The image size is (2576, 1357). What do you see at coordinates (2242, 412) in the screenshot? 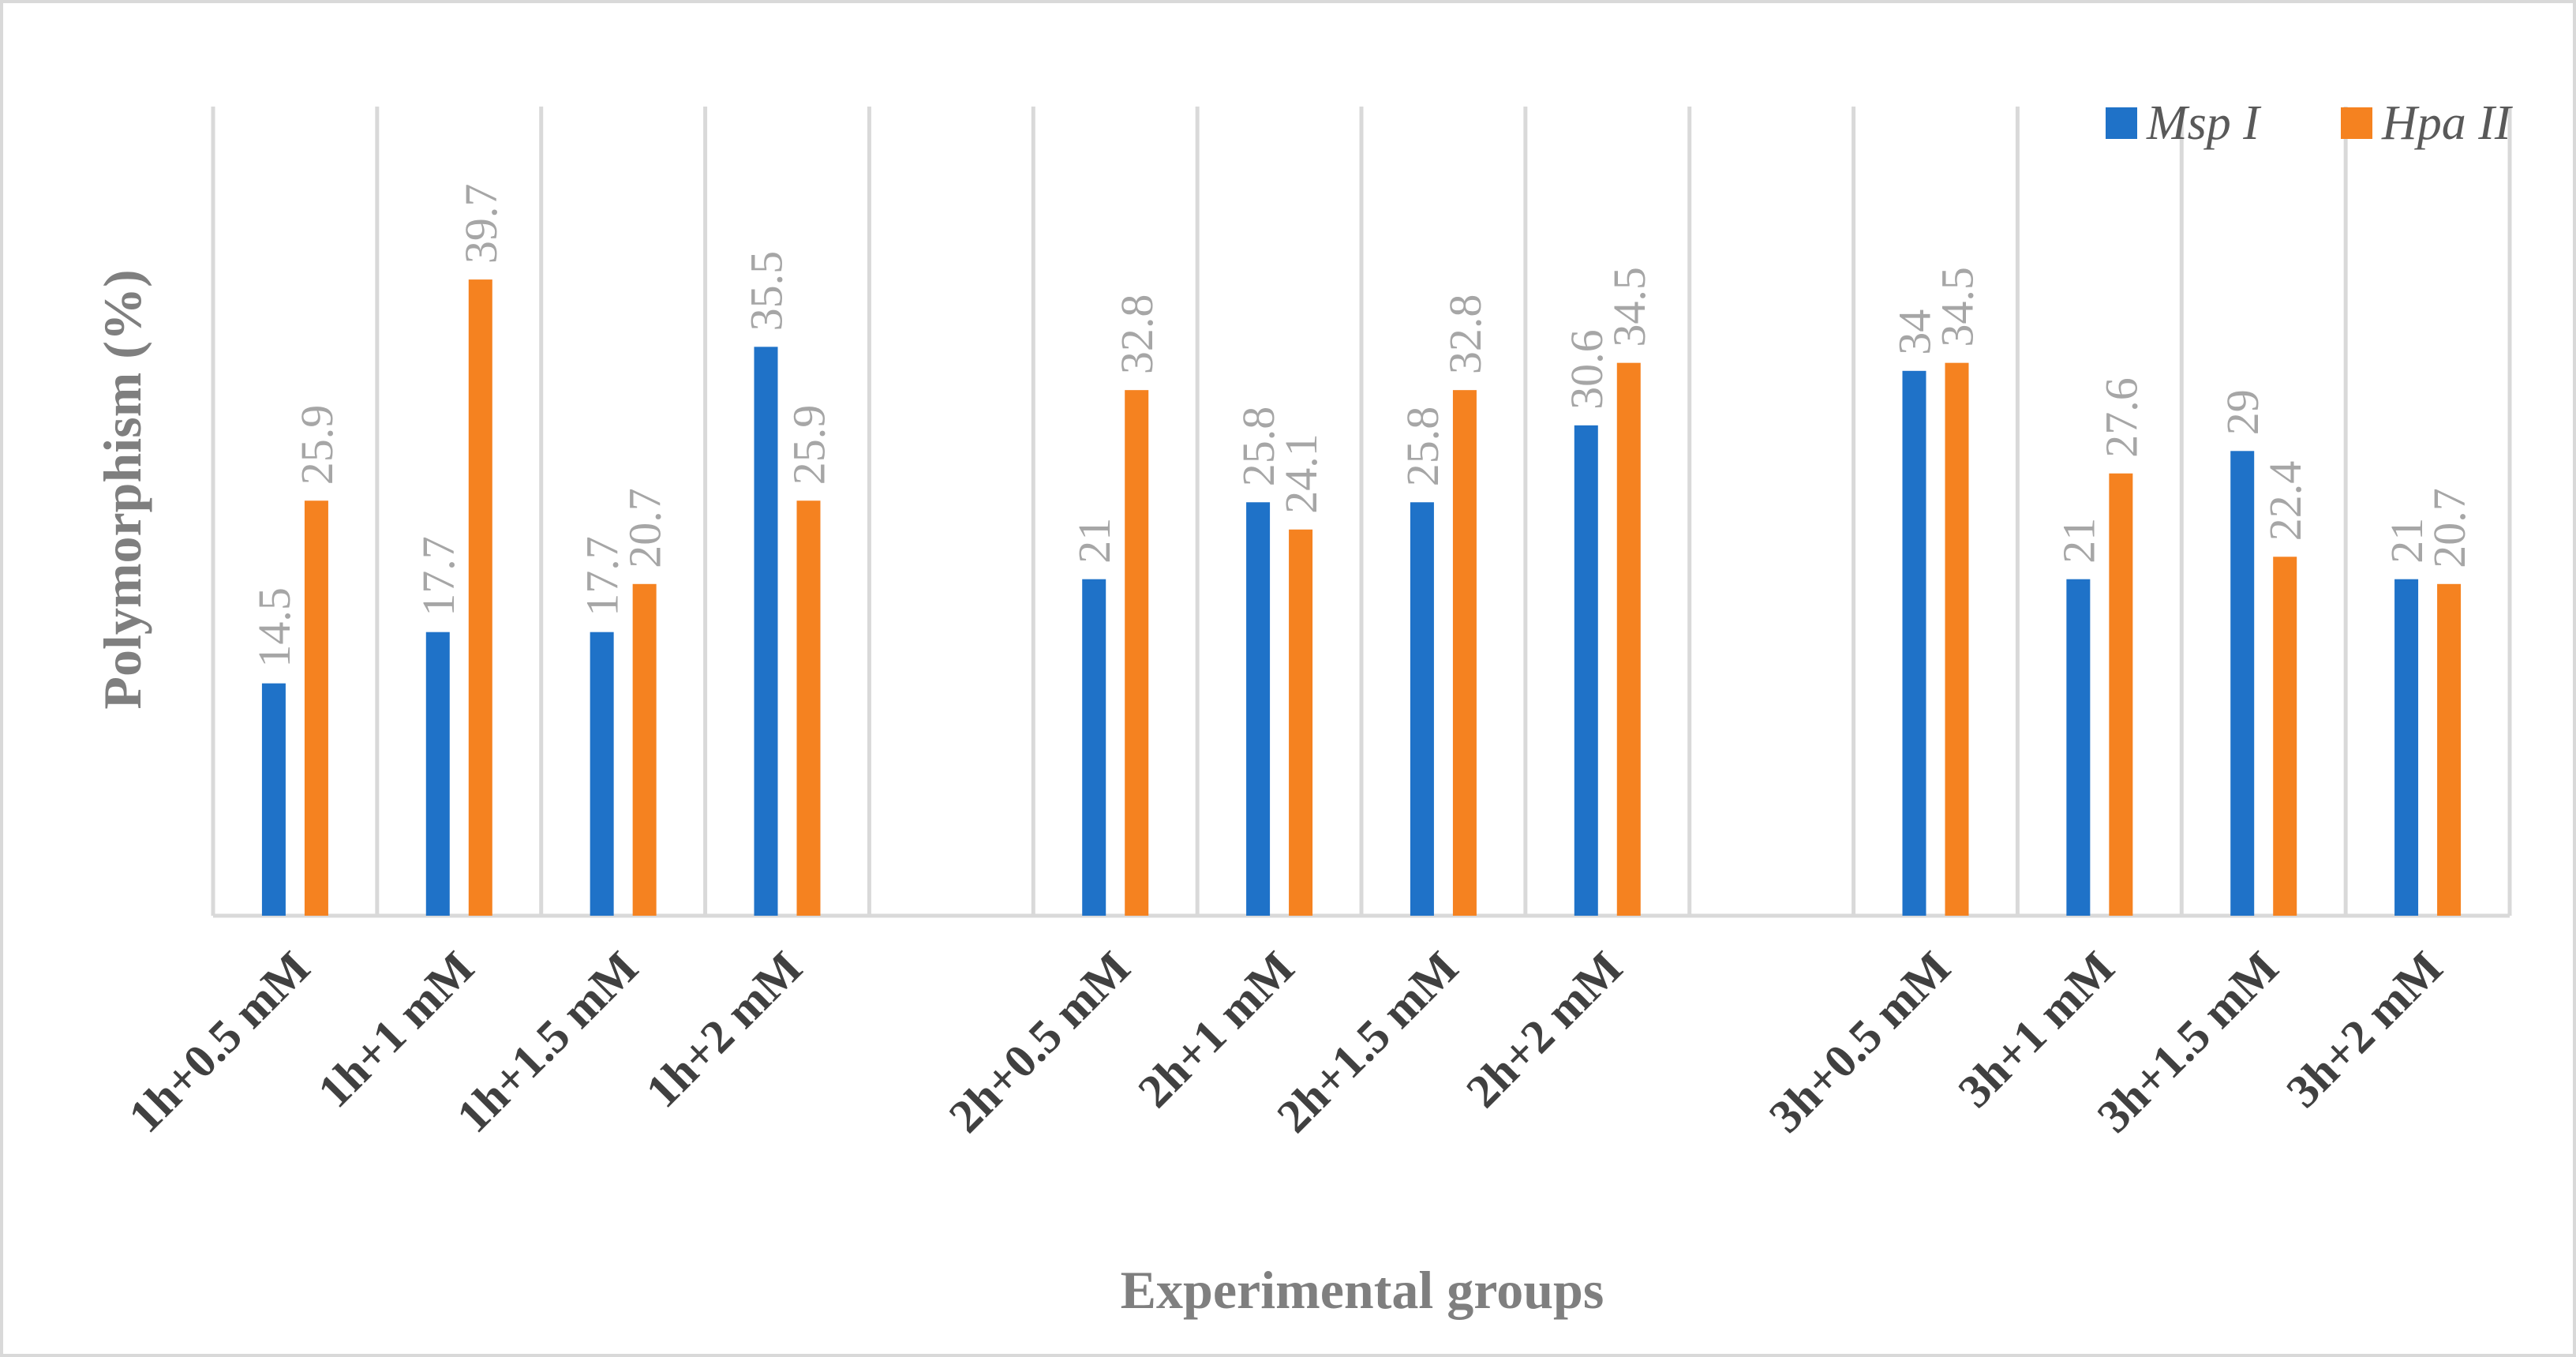
I see `data-label-msp-i-3h-1-5-mm: 29` at bounding box center [2242, 412].